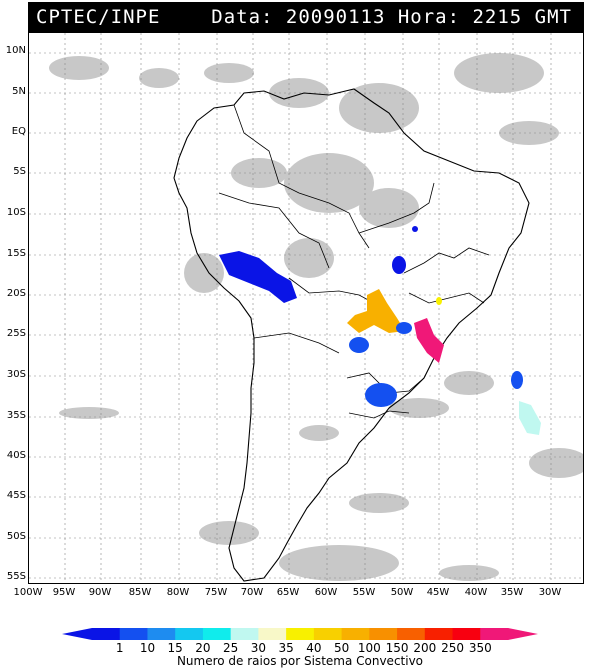  I want to click on lon-label-35w: 35W, so click(512, 592).